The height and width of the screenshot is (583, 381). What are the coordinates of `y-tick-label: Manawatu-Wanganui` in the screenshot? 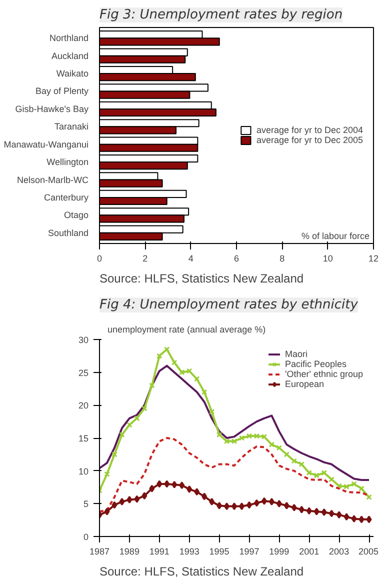 It's located at (46, 144).